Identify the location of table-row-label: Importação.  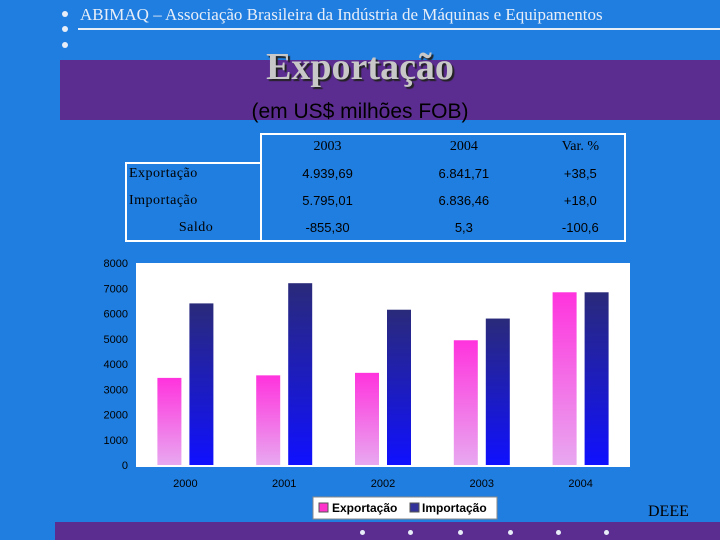
(163, 200).